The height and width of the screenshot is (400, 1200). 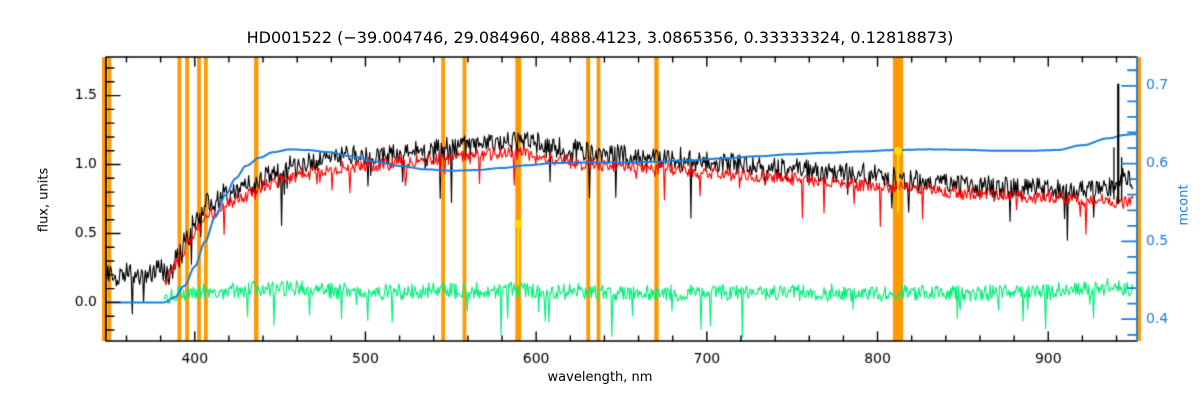 What do you see at coordinates (44, 200) in the screenshot?
I see `y-axis-label: flux, units` at bounding box center [44, 200].